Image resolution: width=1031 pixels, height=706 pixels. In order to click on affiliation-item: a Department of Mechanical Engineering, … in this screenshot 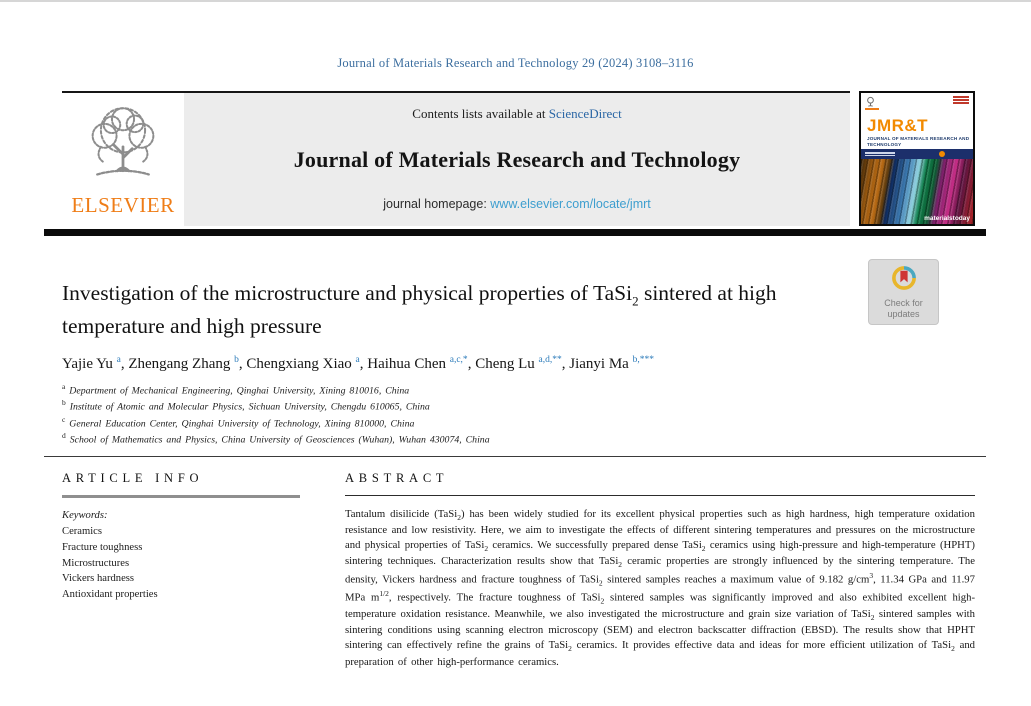, I will do `click(236, 389)`.